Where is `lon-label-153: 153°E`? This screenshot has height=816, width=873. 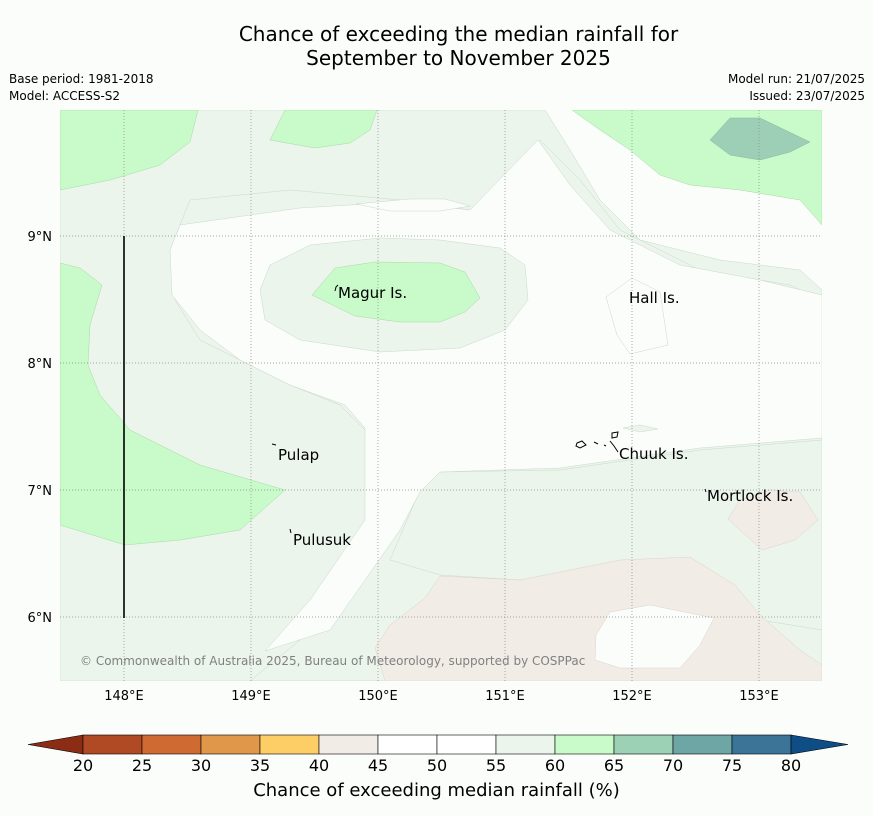
lon-label-153: 153°E is located at coordinates (759, 696).